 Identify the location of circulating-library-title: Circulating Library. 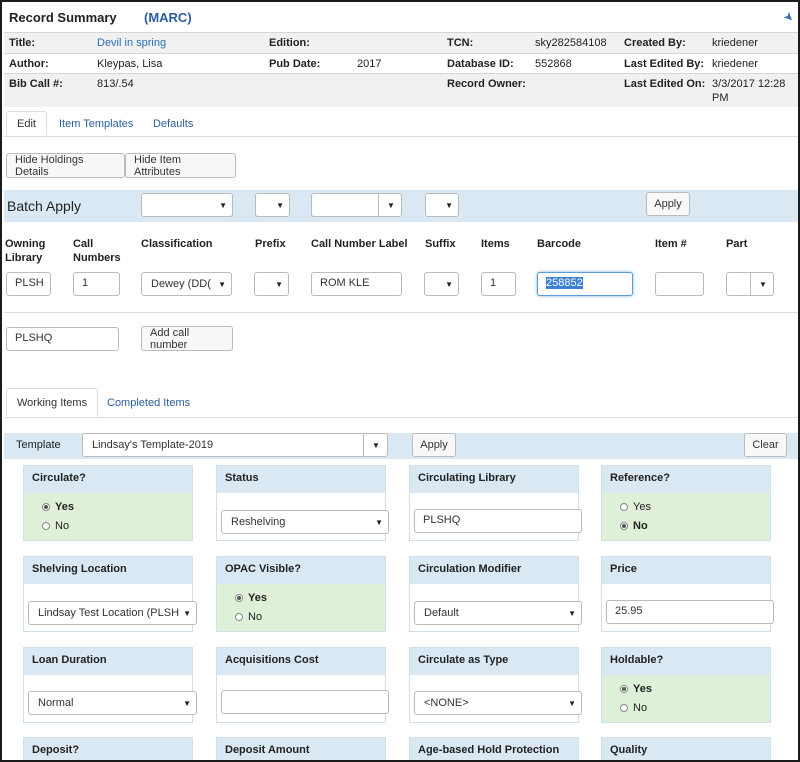
(494, 479).